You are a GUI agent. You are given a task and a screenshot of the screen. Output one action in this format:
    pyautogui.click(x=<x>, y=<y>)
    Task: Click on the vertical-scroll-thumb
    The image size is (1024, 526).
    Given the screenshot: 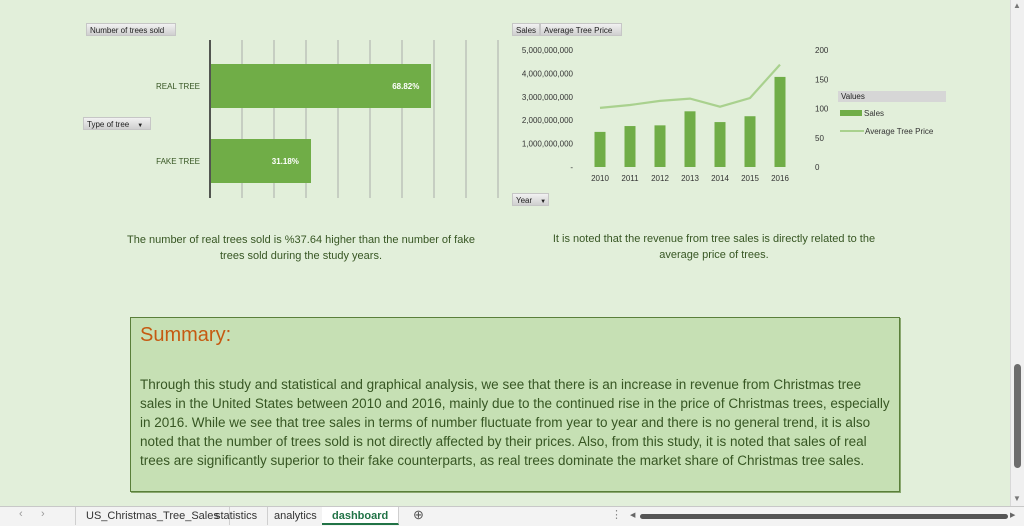 What is the action you would take?
    pyautogui.click(x=1017, y=416)
    